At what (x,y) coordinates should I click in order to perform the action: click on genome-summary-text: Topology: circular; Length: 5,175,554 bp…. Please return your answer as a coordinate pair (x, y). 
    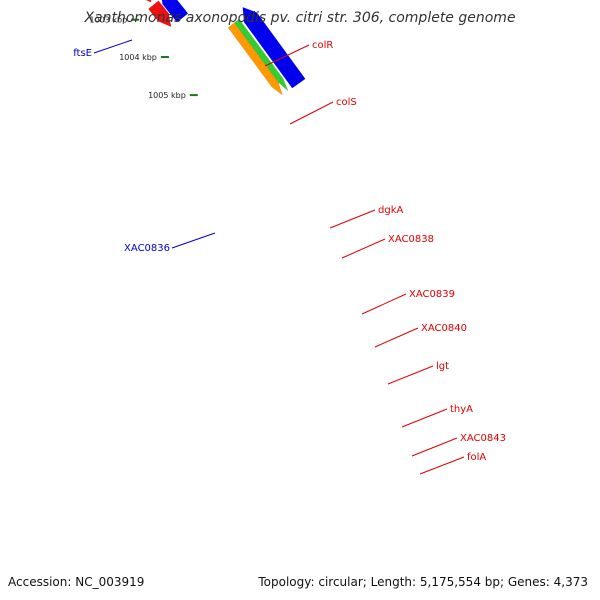
    Looking at the image, I should click on (423, 582).